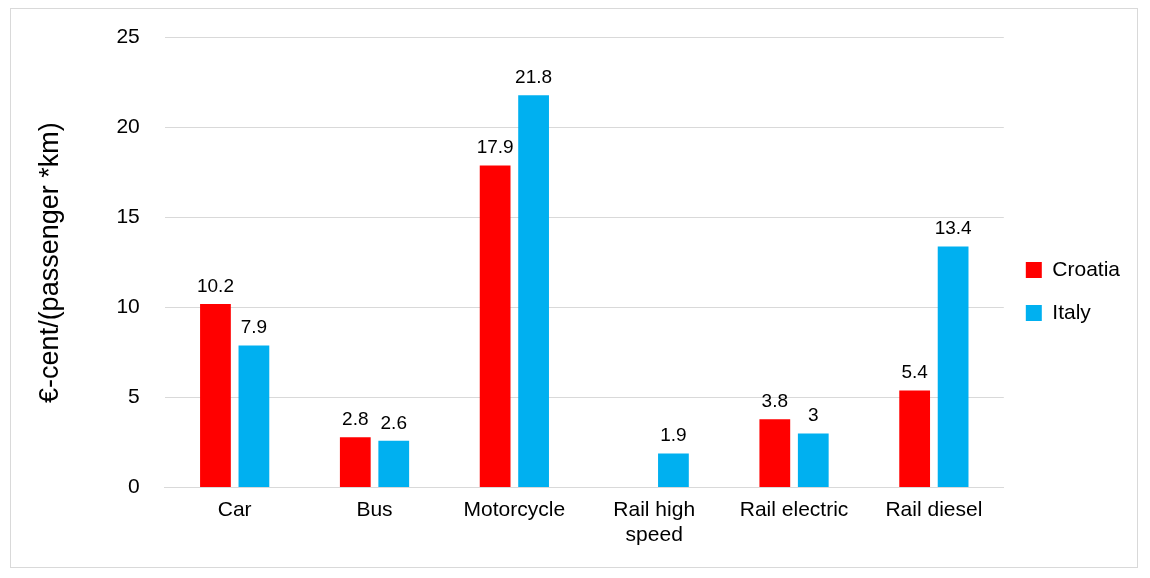 The width and height of the screenshot is (1150, 578). What do you see at coordinates (915, 372) in the screenshot?
I see `data-label: 5.4` at bounding box center [915, 372].